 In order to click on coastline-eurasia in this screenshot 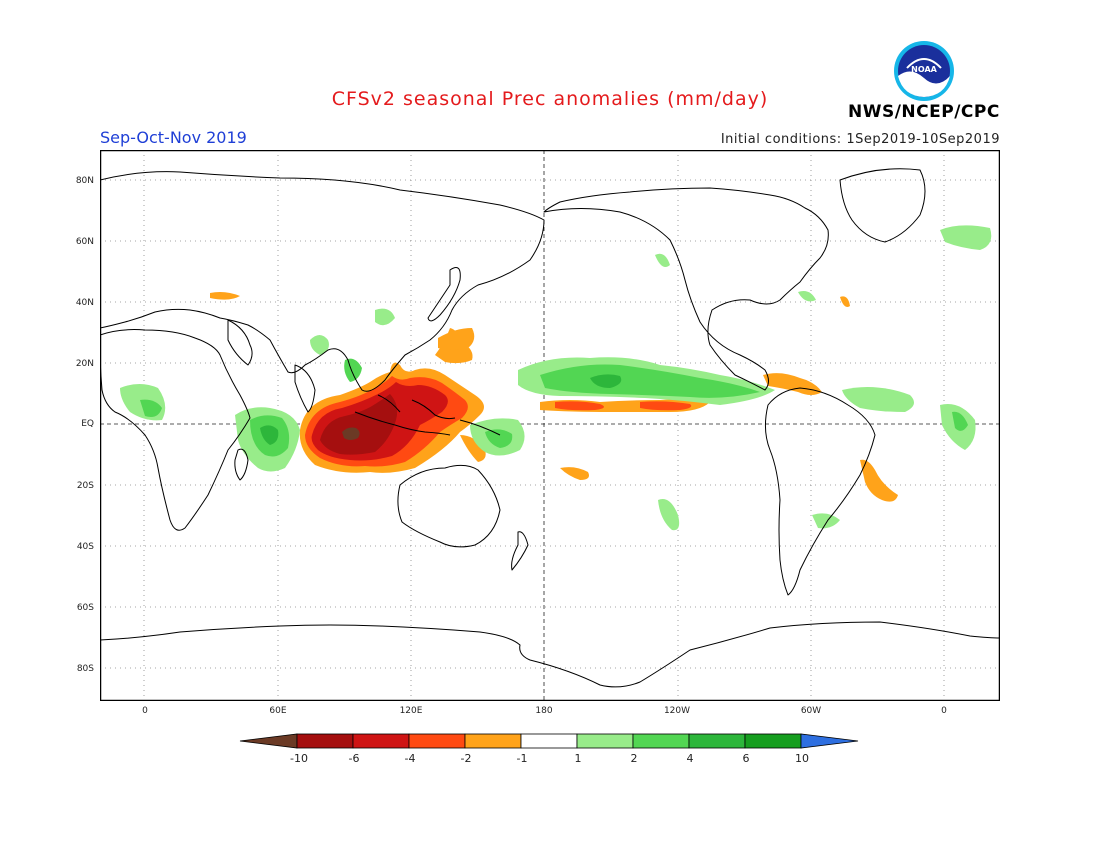, I will do `click(322, 281)`.